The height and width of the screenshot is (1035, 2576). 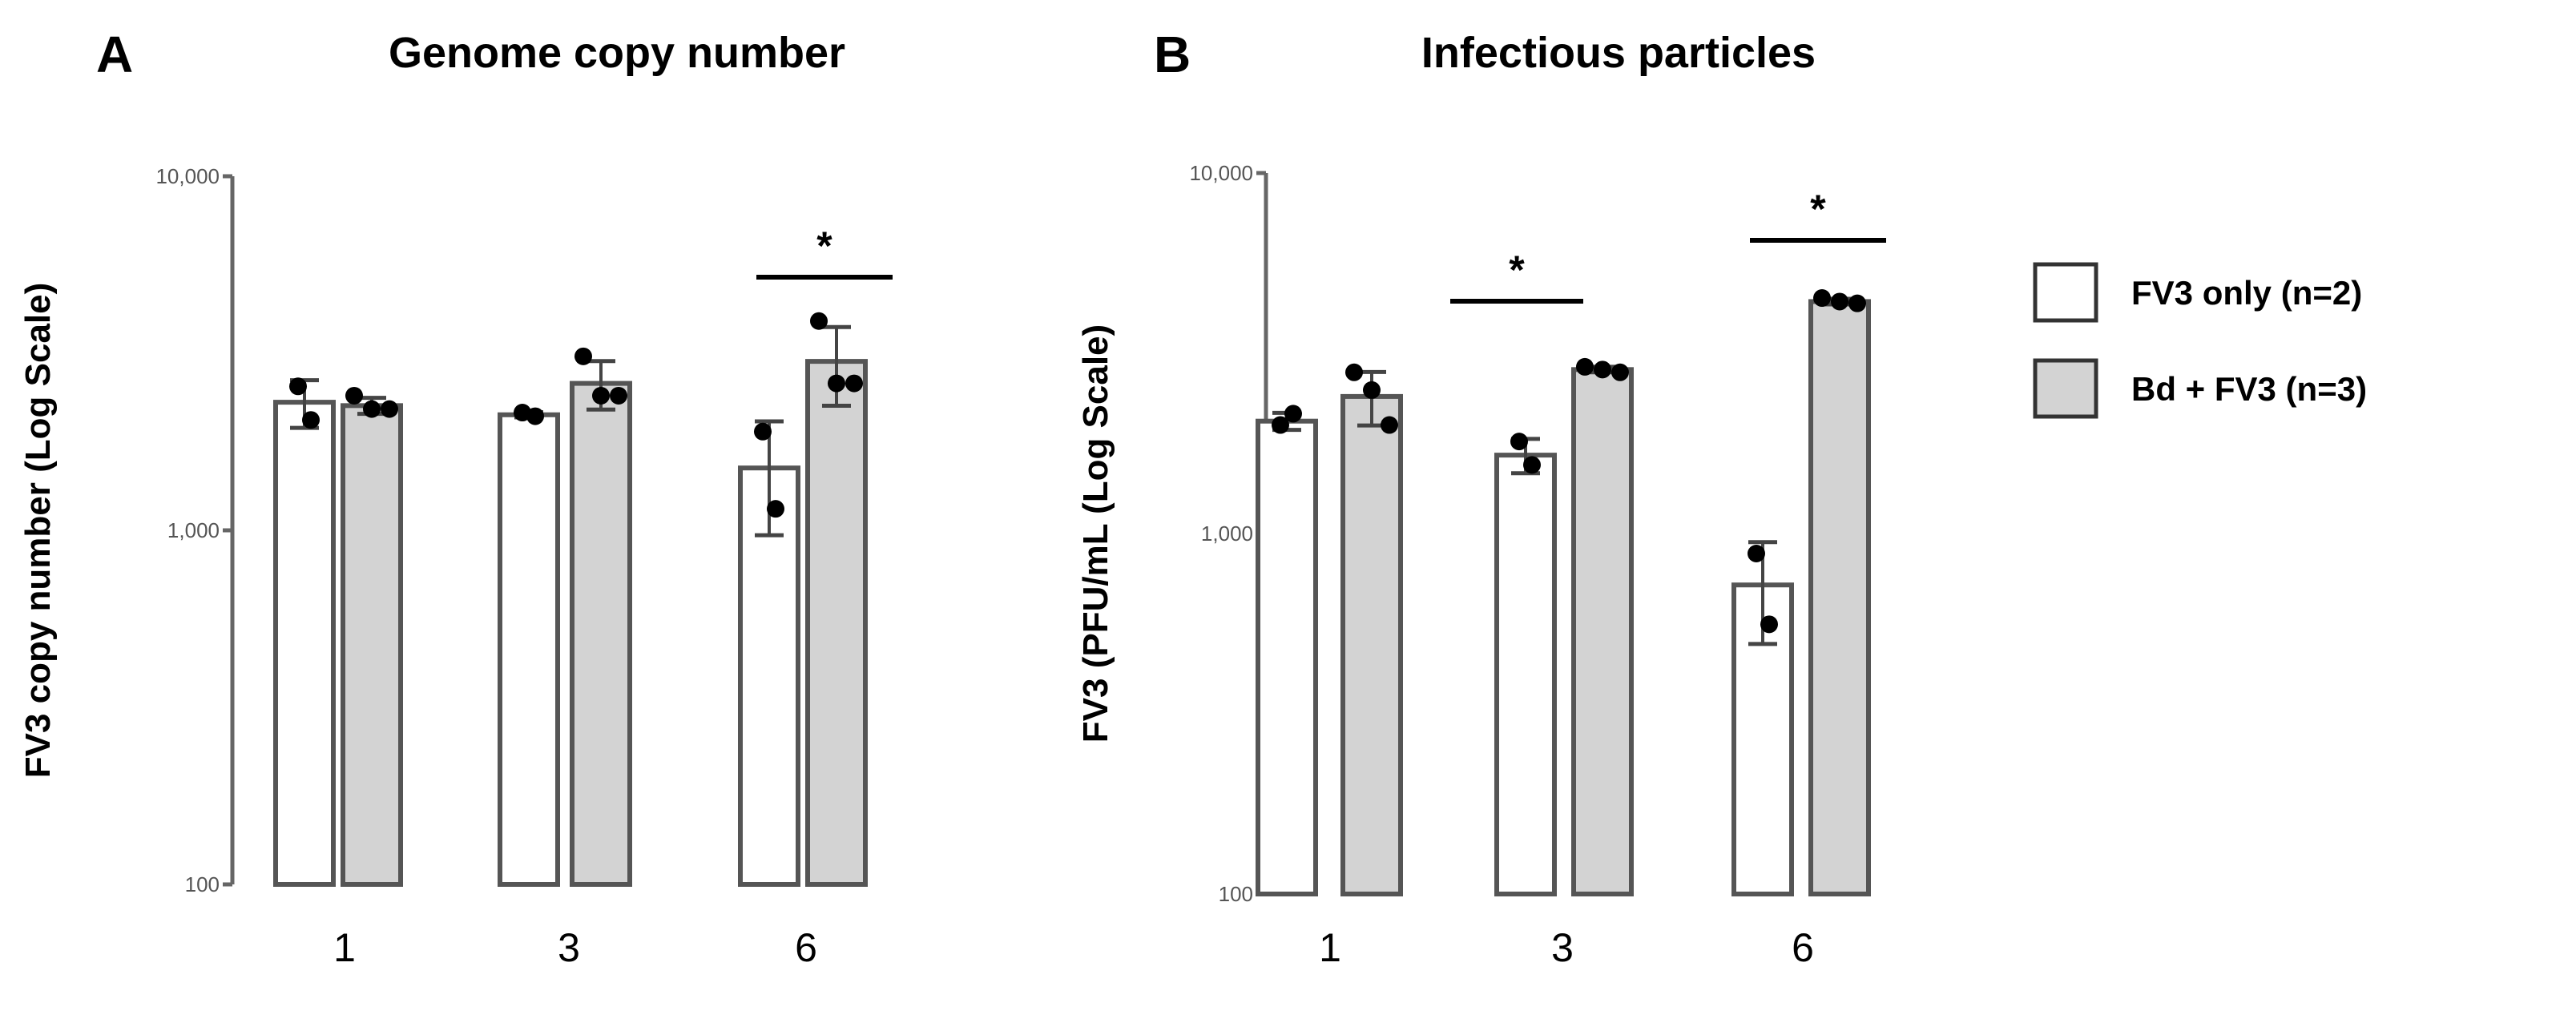 What do you see at coordinates (1172, 54) in the screenshot?
I see `panel-label: B` at bounding box center [1172, 54].